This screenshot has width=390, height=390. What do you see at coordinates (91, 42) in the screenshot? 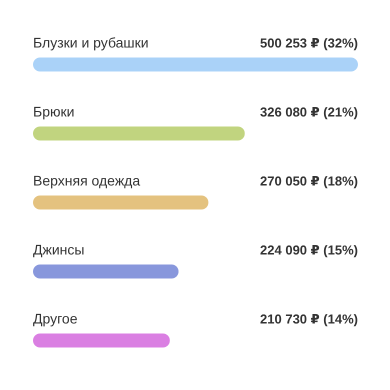
I see `y-tick-label: Блузки и рубашки` at bounding box center [91, 42].